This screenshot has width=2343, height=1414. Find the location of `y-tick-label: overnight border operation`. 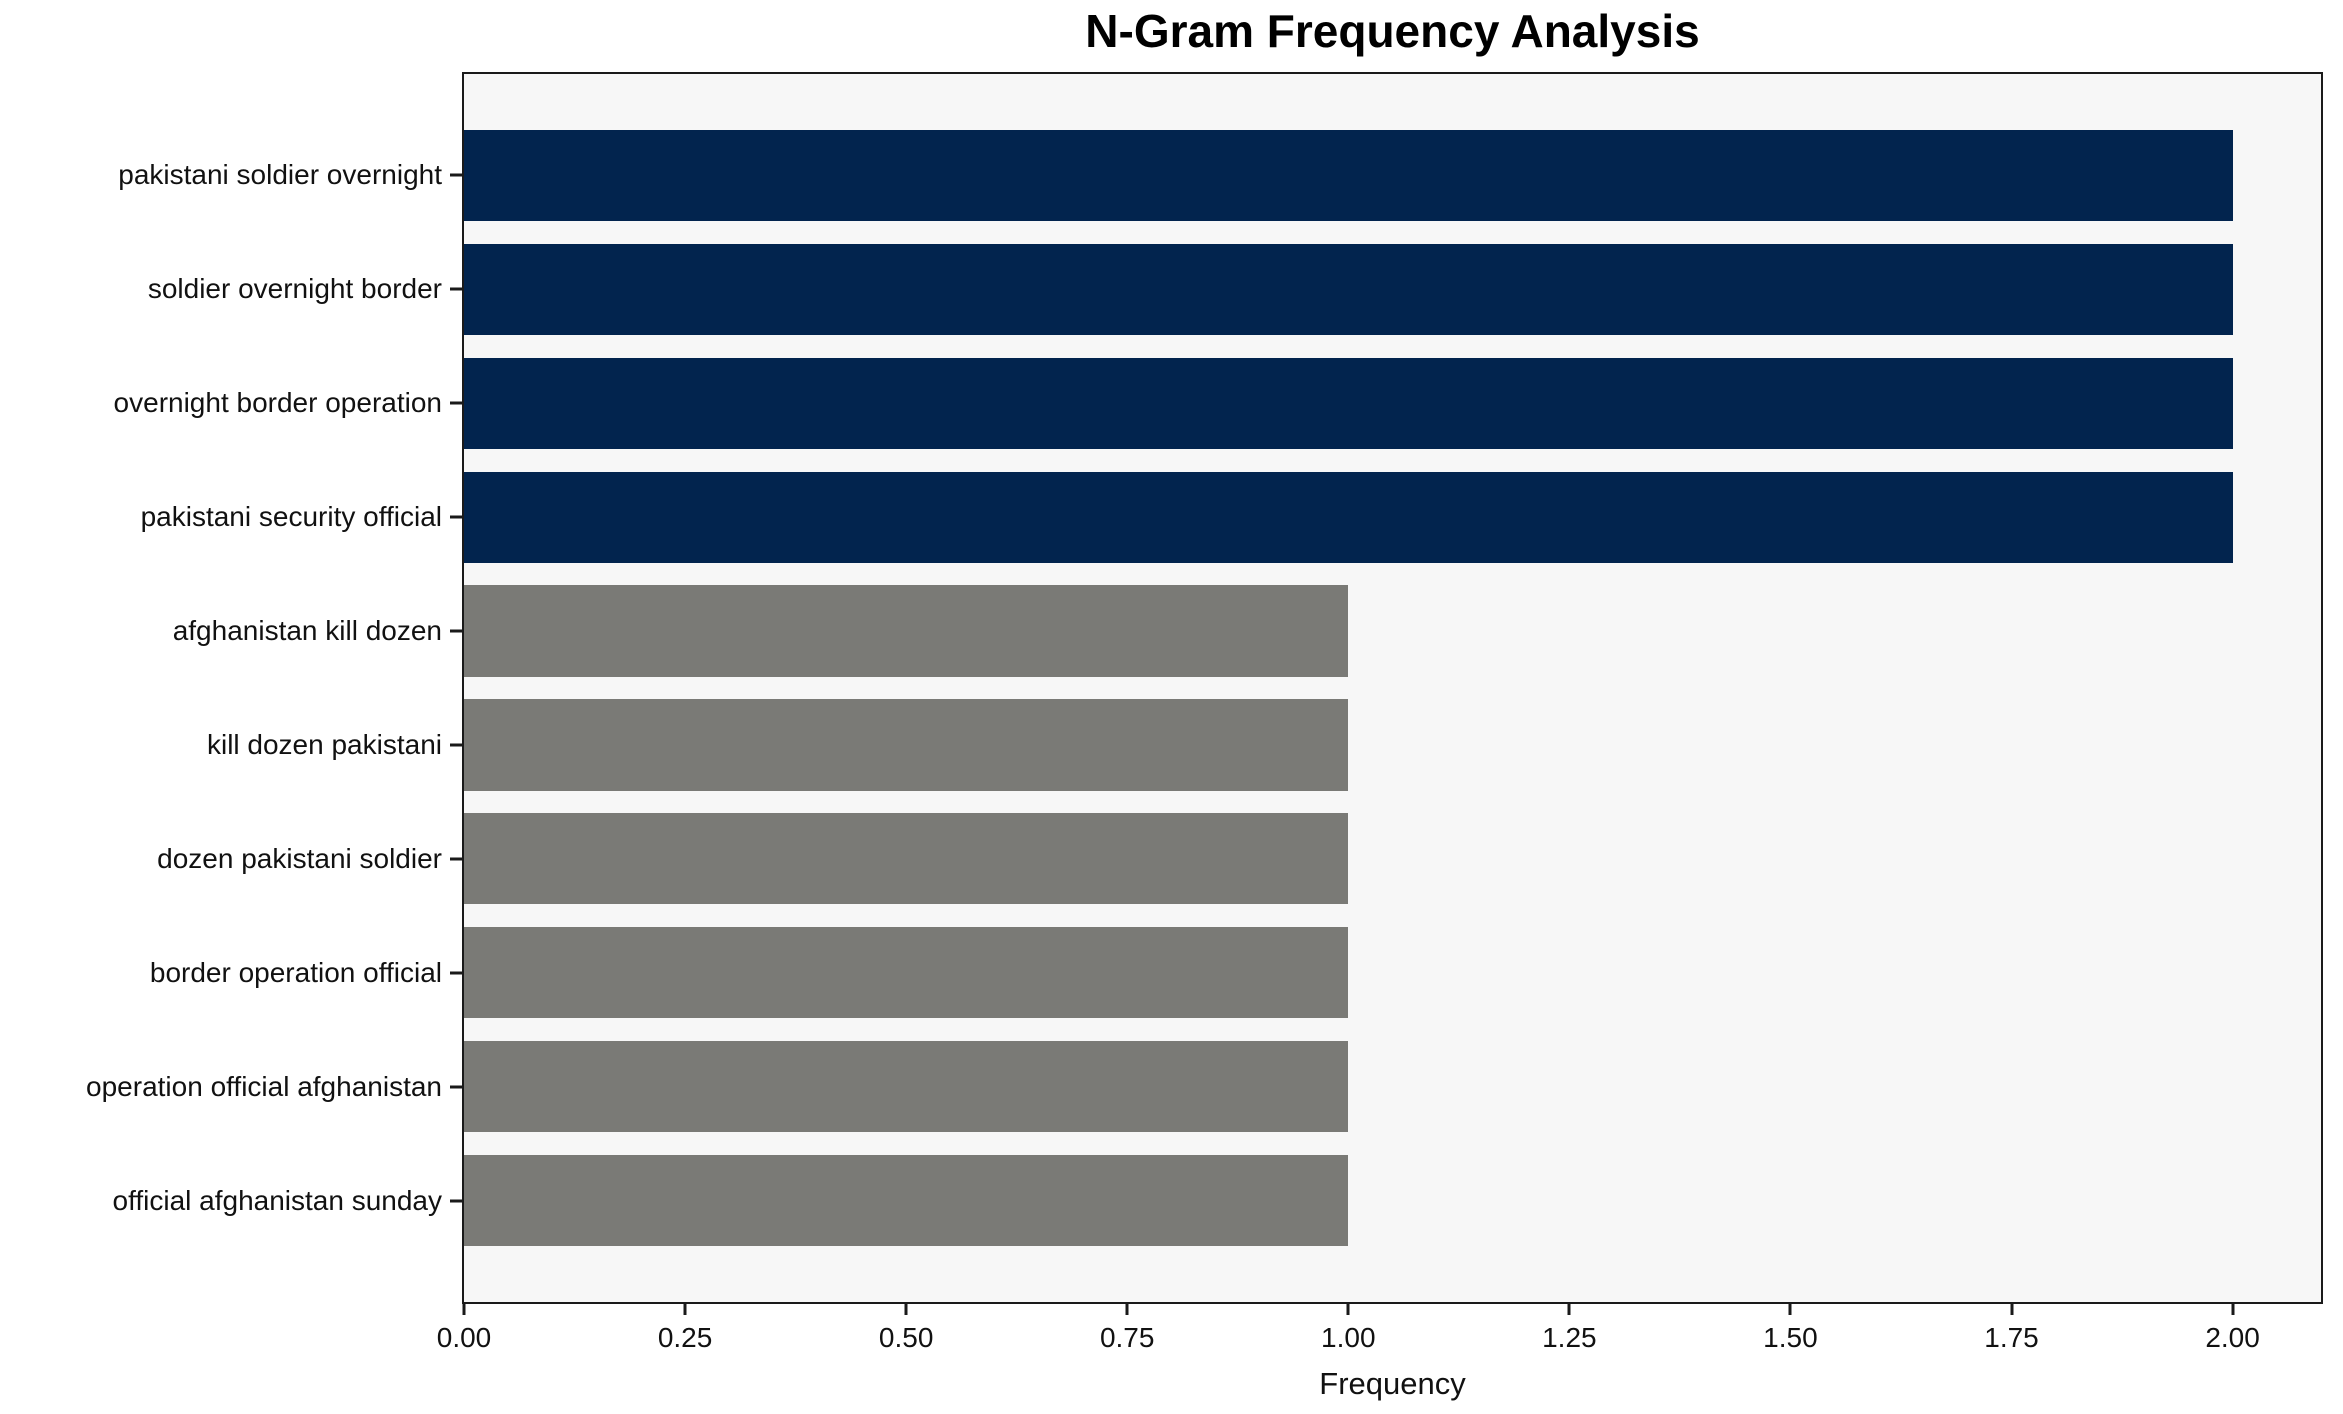

y-tick-label: overnight border operation is located at coordinates (277, 403).